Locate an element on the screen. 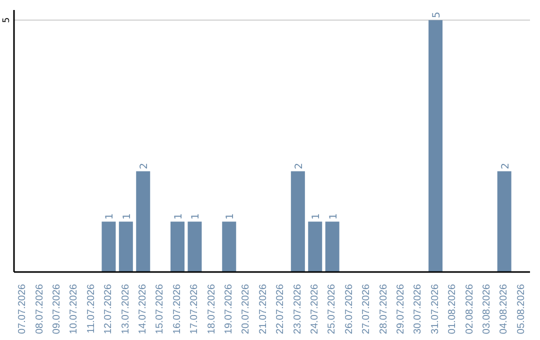 The image size is (540, 340). x-tick-label: 05.08.2026 is located at coordinates (521, 309).